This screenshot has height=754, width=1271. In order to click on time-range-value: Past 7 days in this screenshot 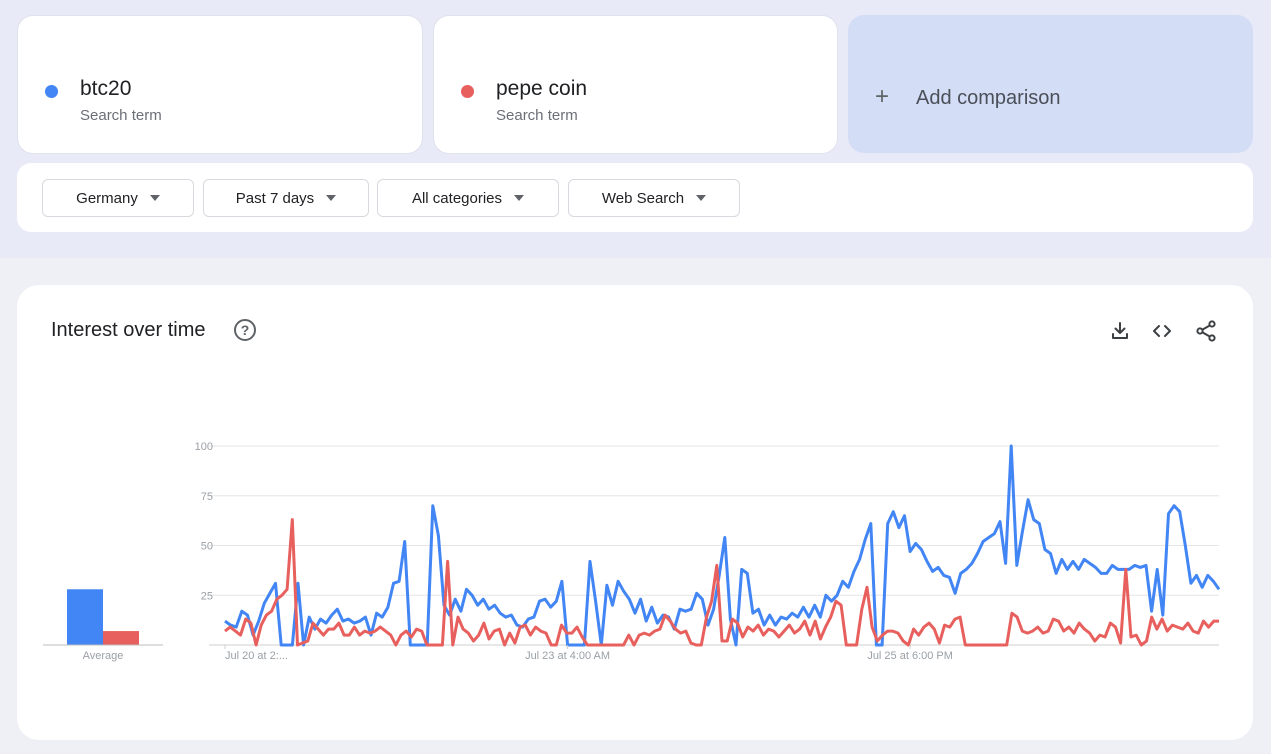, I will do `click(275, 198)`.